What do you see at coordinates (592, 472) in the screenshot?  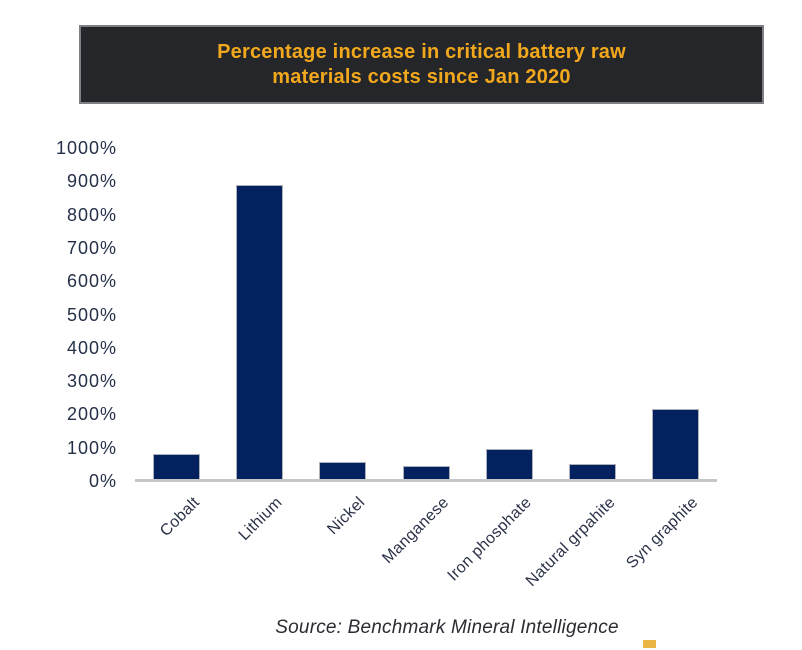 I see `bar-natural-grpahite` at bounding box center [592, 472].